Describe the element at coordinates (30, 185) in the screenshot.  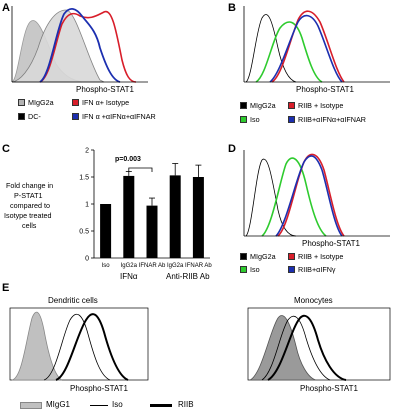
I see `ylabel-line: Fold change in` at that location.